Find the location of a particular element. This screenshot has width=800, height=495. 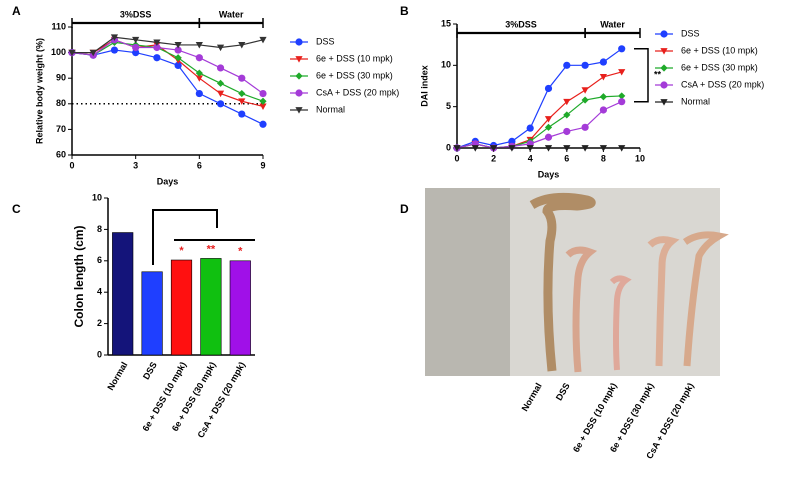

colon-csa is located at coordinates (705, 299).